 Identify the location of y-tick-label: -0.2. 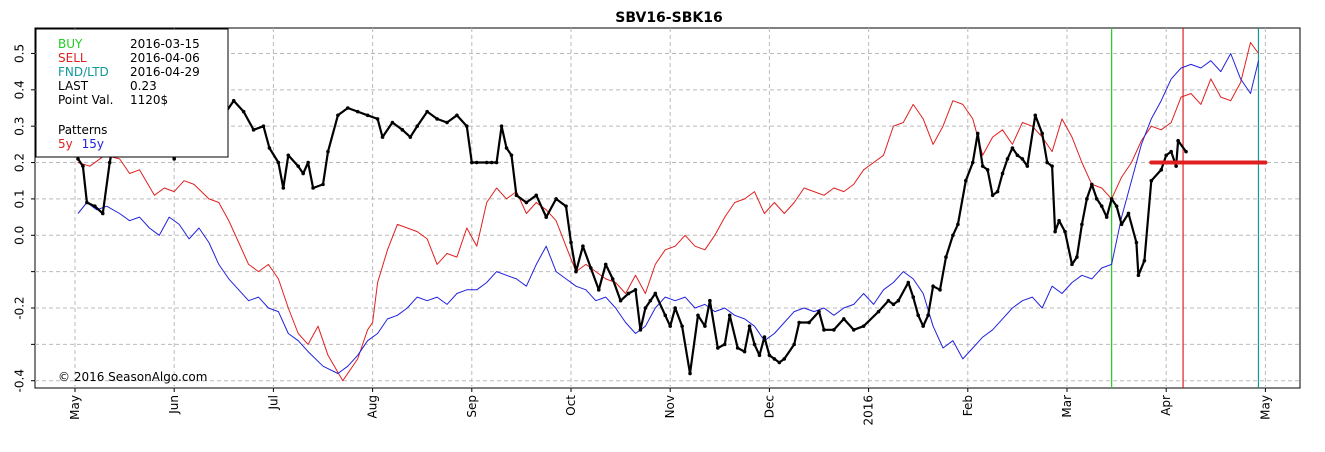
(20, 307).